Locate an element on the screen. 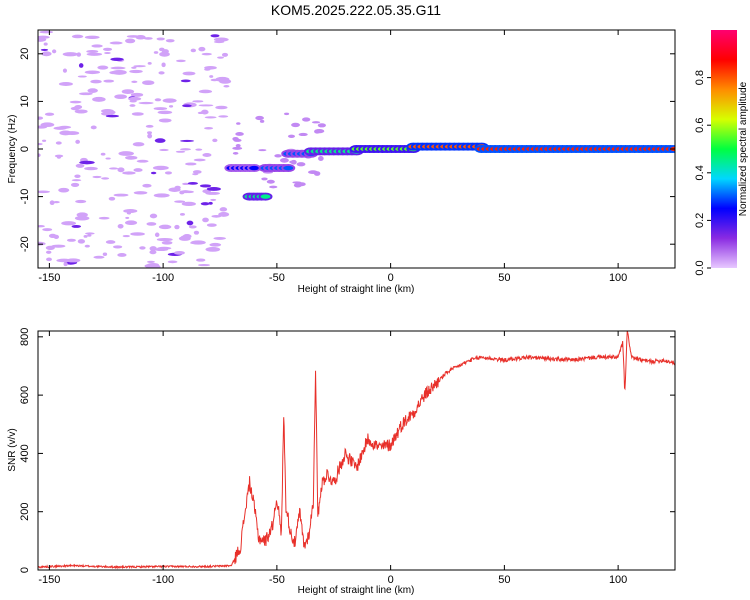 The height and width of the screenshot is (600, 750). snr-x-tick-label: 50 is located at coordinates (504, 580).